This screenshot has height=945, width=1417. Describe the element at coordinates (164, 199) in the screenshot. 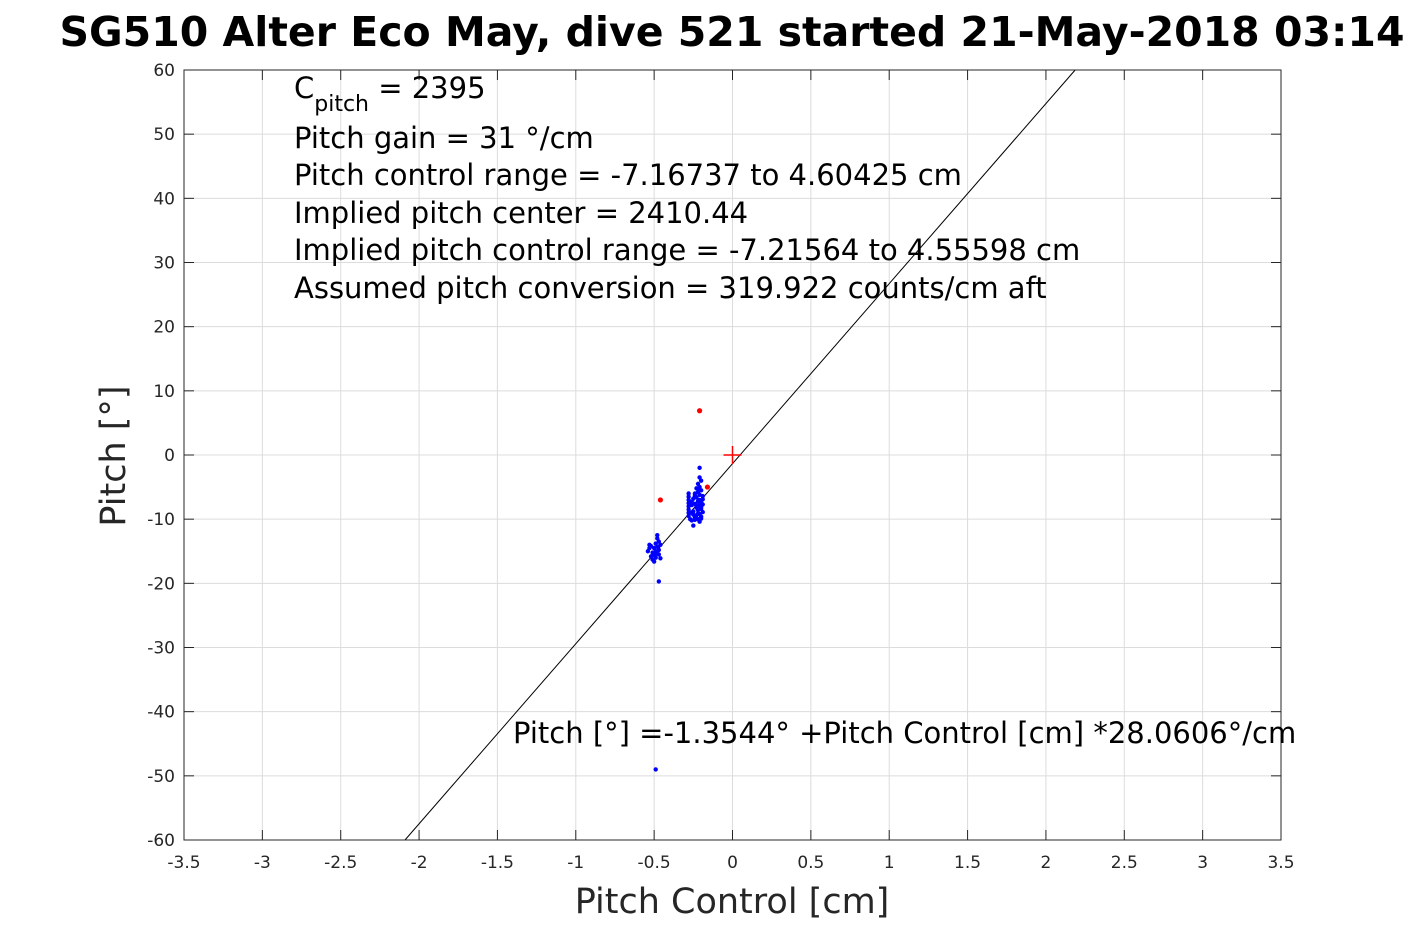

I see `y-tick-label: 40` at that location.